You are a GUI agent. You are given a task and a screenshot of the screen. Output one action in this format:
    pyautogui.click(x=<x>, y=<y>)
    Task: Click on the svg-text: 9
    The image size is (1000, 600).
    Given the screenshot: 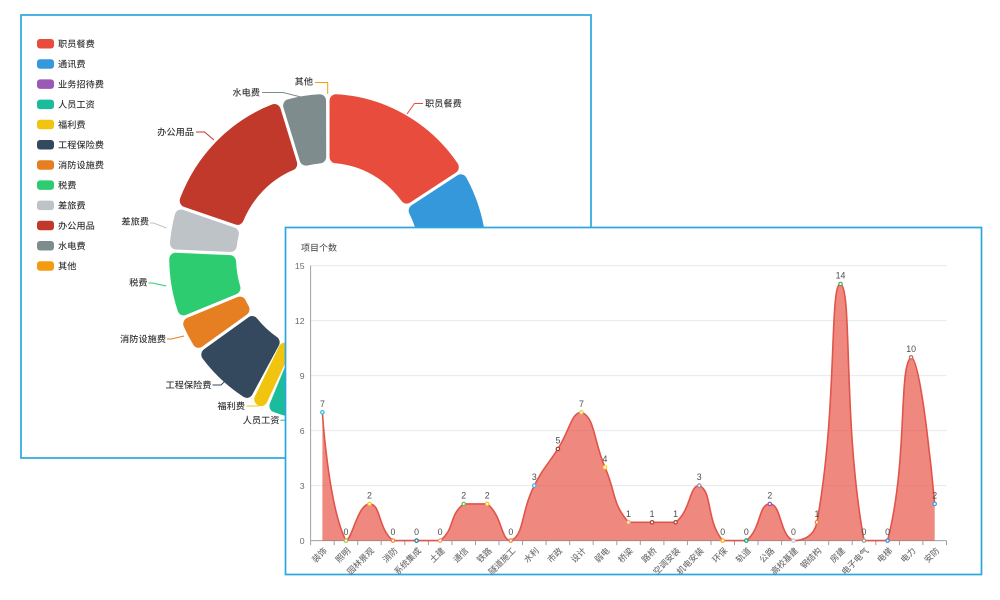 What is the action you would take?
    pyautogui.click(x=302, y=376)
    